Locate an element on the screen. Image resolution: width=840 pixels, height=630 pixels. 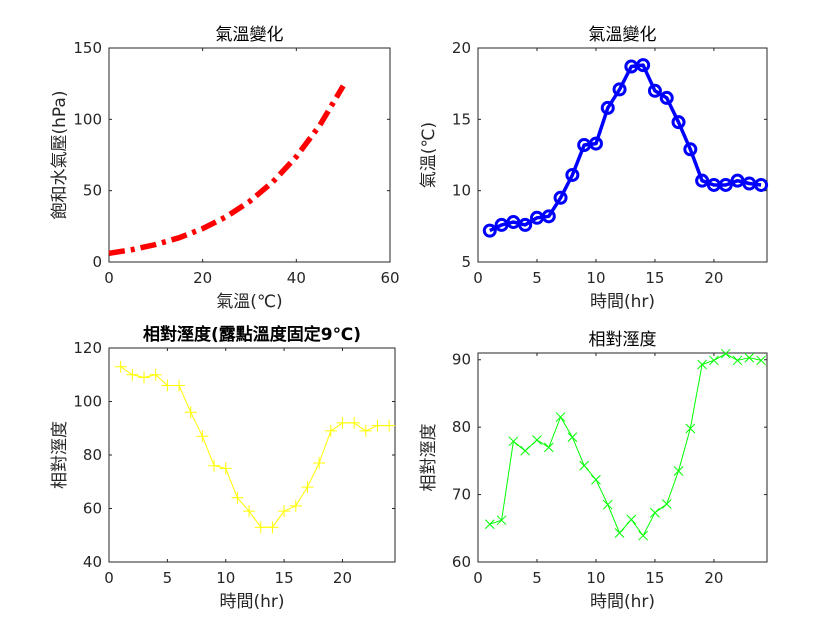
y-tick-label: 120 is located at coordinates (87, 348).